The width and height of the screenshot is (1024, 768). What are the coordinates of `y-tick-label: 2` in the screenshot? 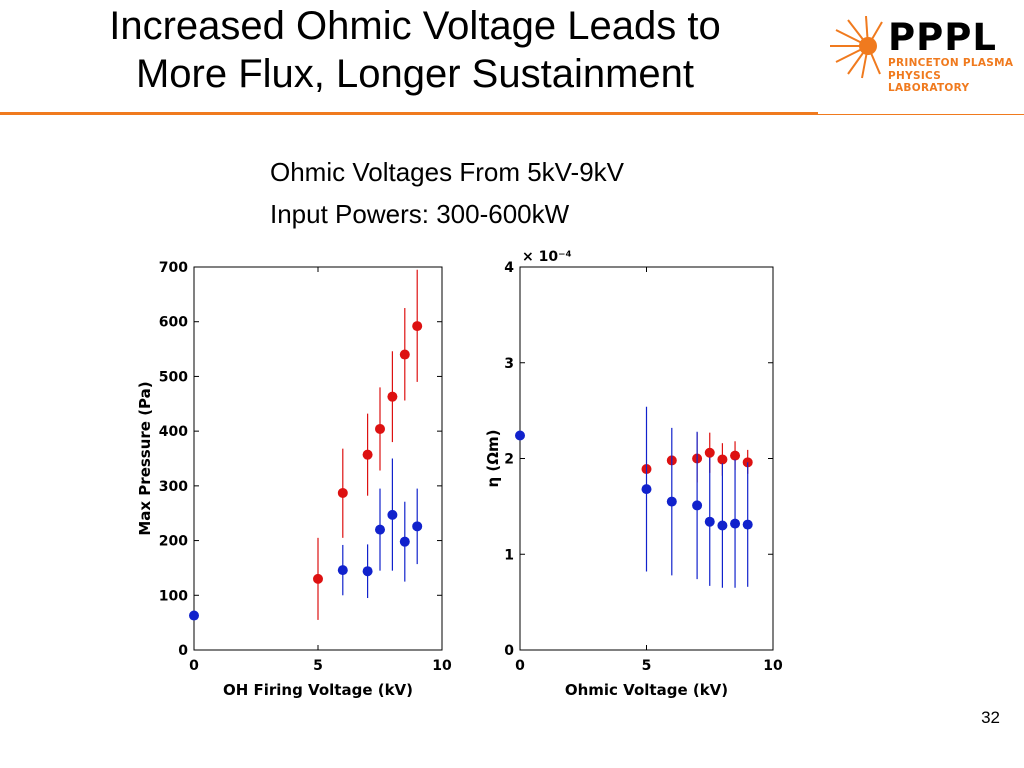 It's located at (509, 460).